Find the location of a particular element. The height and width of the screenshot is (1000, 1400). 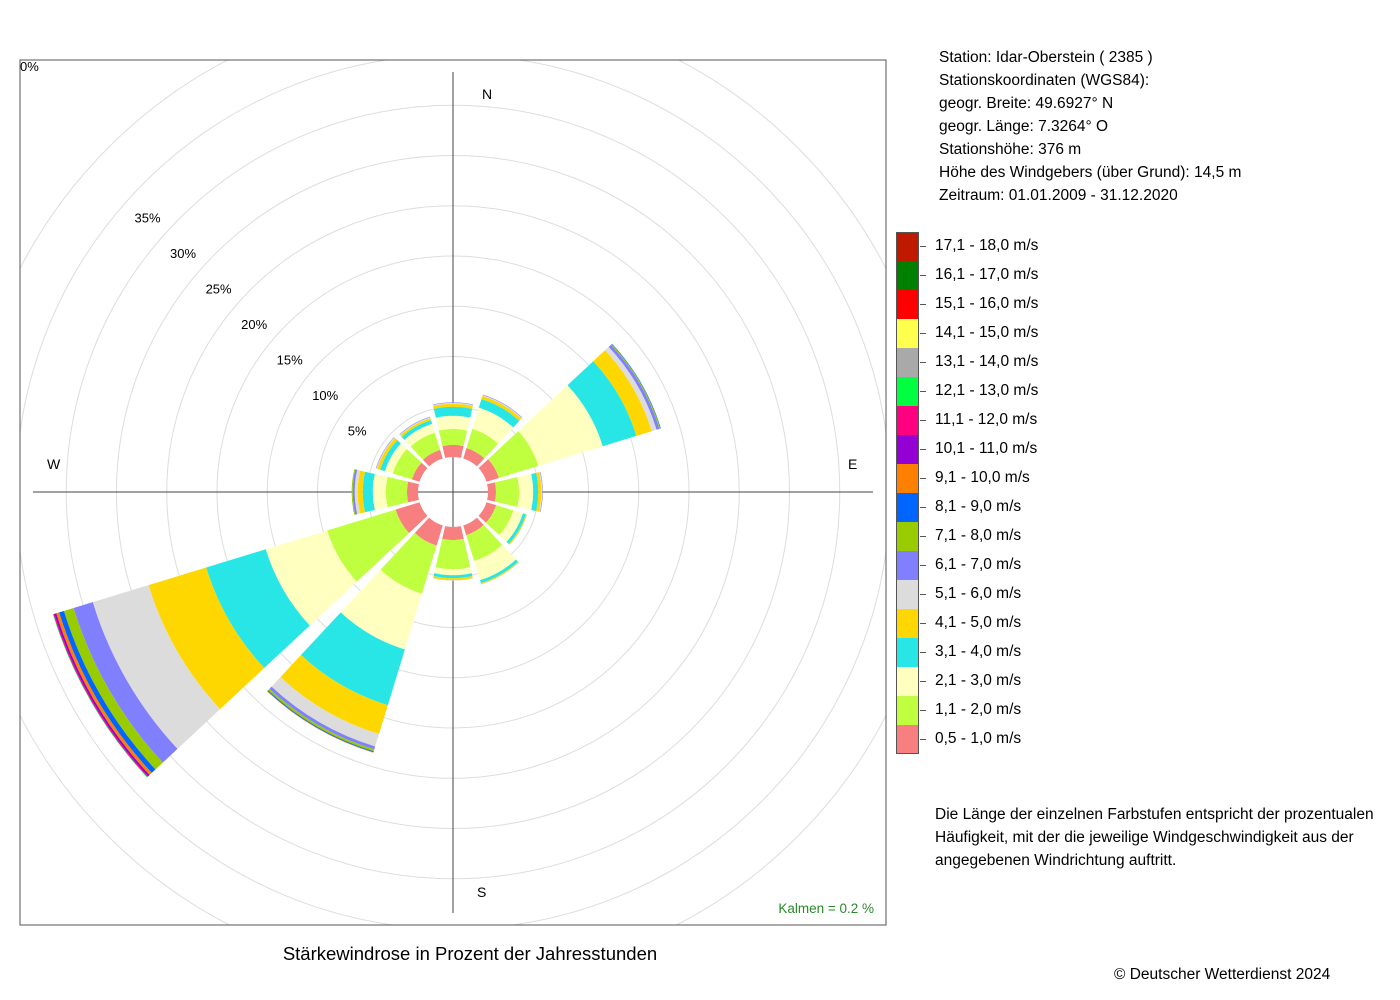

radial-tick-label: 35% is located at coordinates (148, 218).